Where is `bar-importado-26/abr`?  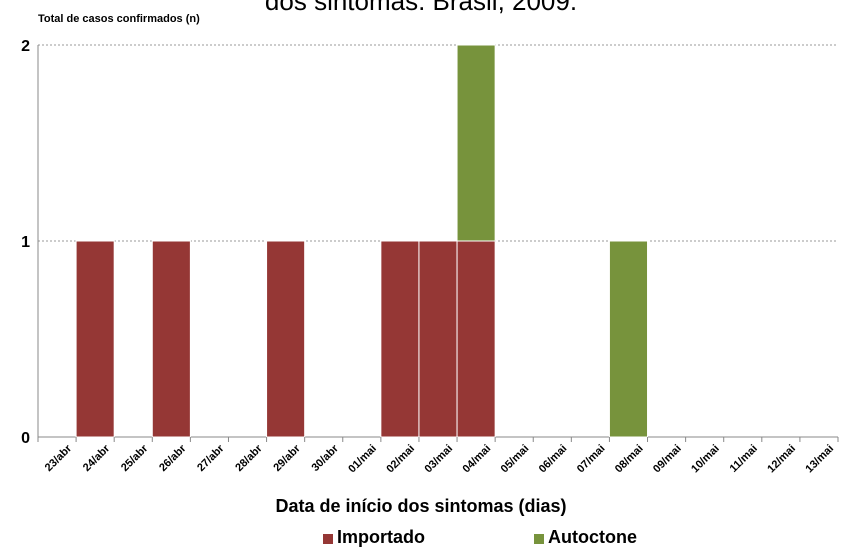 bar-importado-26/abr is located at coordinates (171, 339).